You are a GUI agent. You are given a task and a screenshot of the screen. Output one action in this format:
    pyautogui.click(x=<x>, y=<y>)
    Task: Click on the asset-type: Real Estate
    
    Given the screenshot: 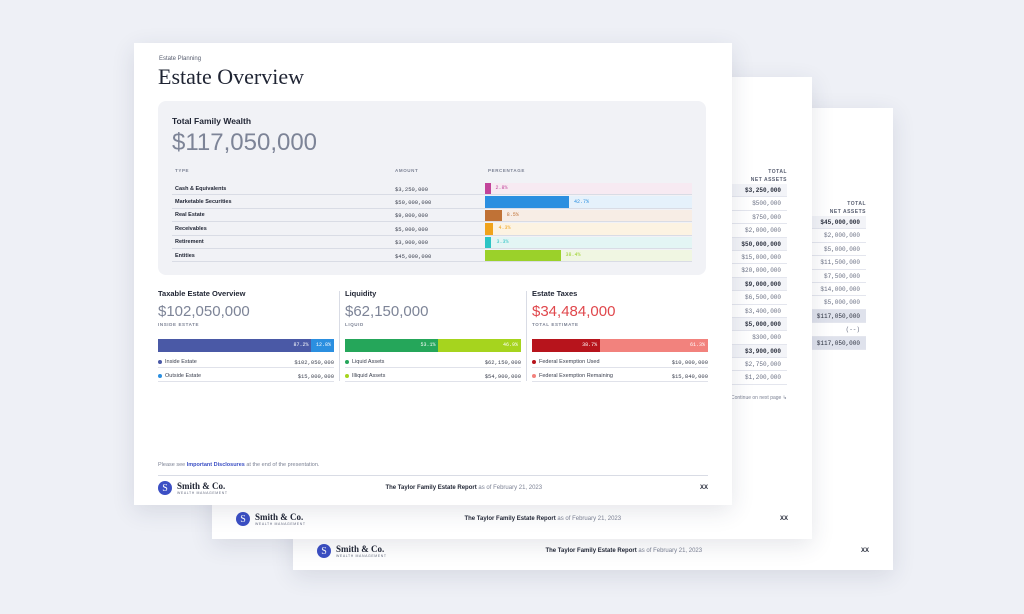 What is the action you would take?
    pyautogui.click(x=190, y=215)
    